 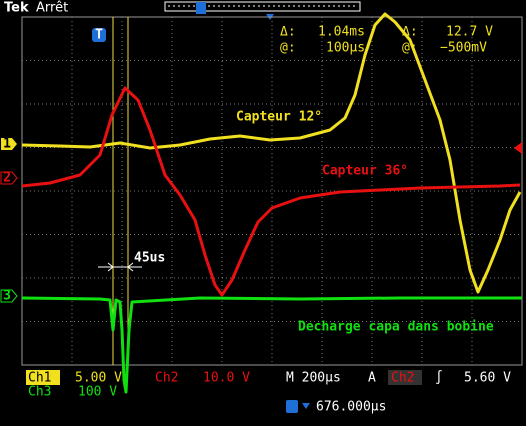 I want to click on ch1-name: Ch1, so click(x=39, y=378).